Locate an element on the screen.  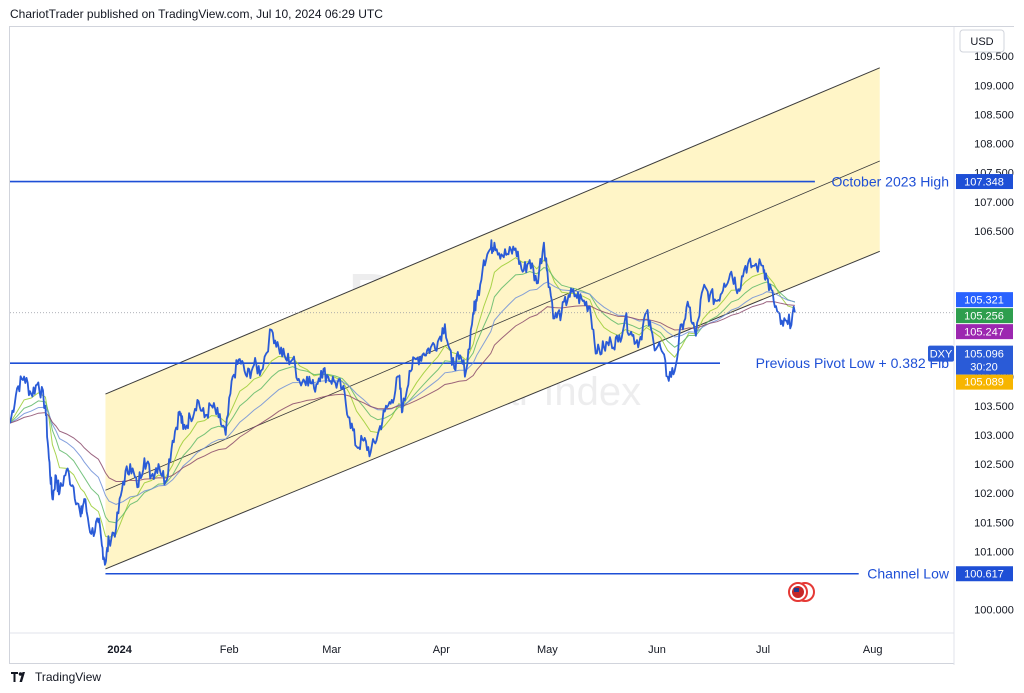
svg-text: 100.617 is located at coordinates (984, 575).